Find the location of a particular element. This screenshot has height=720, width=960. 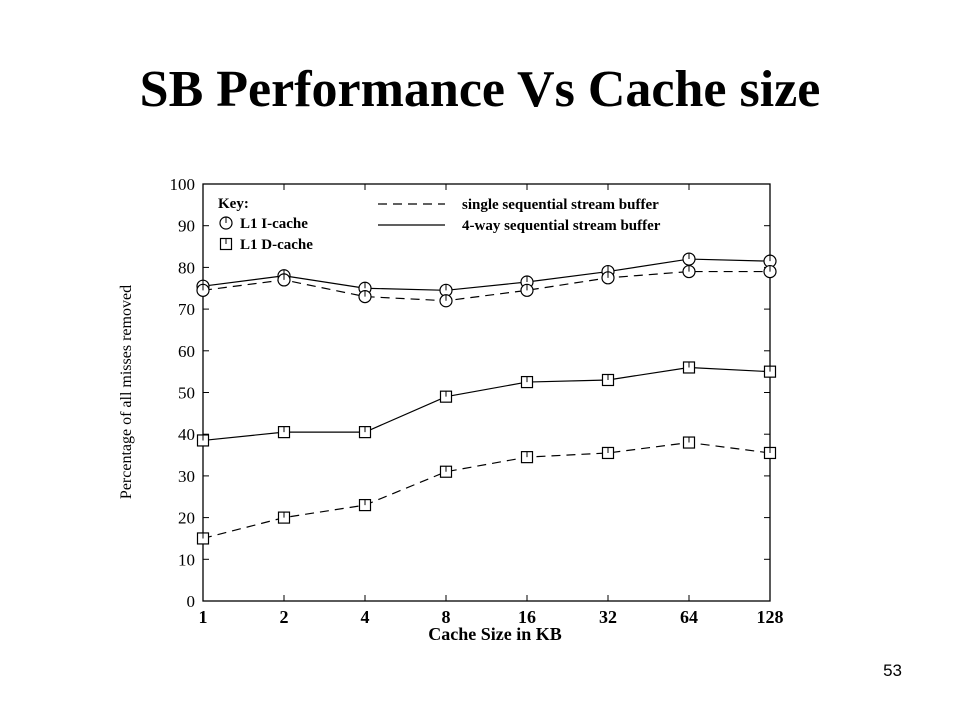

y-tick-label: 20 is located at coordinates (186, 518).